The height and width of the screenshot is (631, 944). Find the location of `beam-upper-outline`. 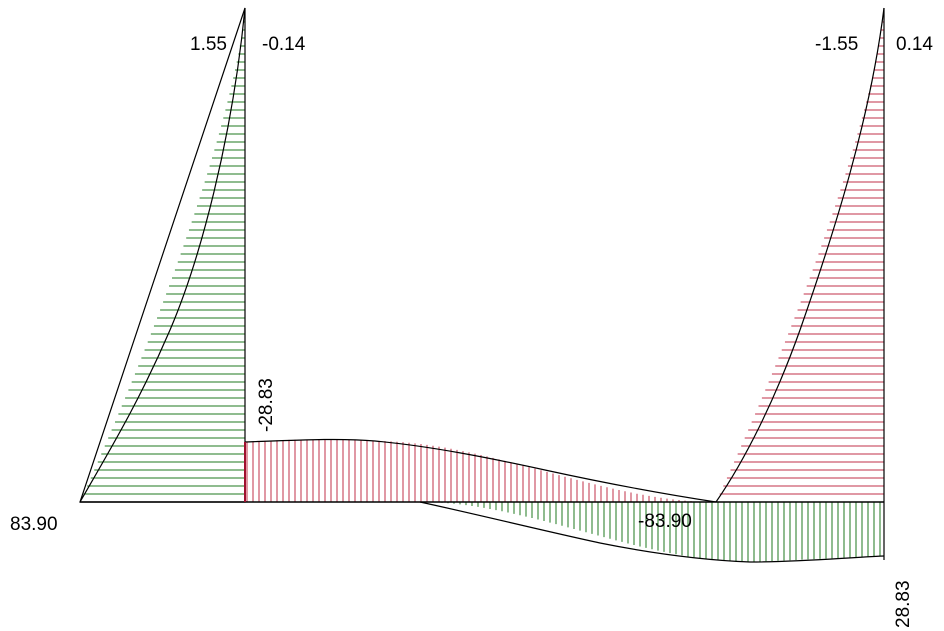

beam-upper-outline is located at coordinates (480, 470).